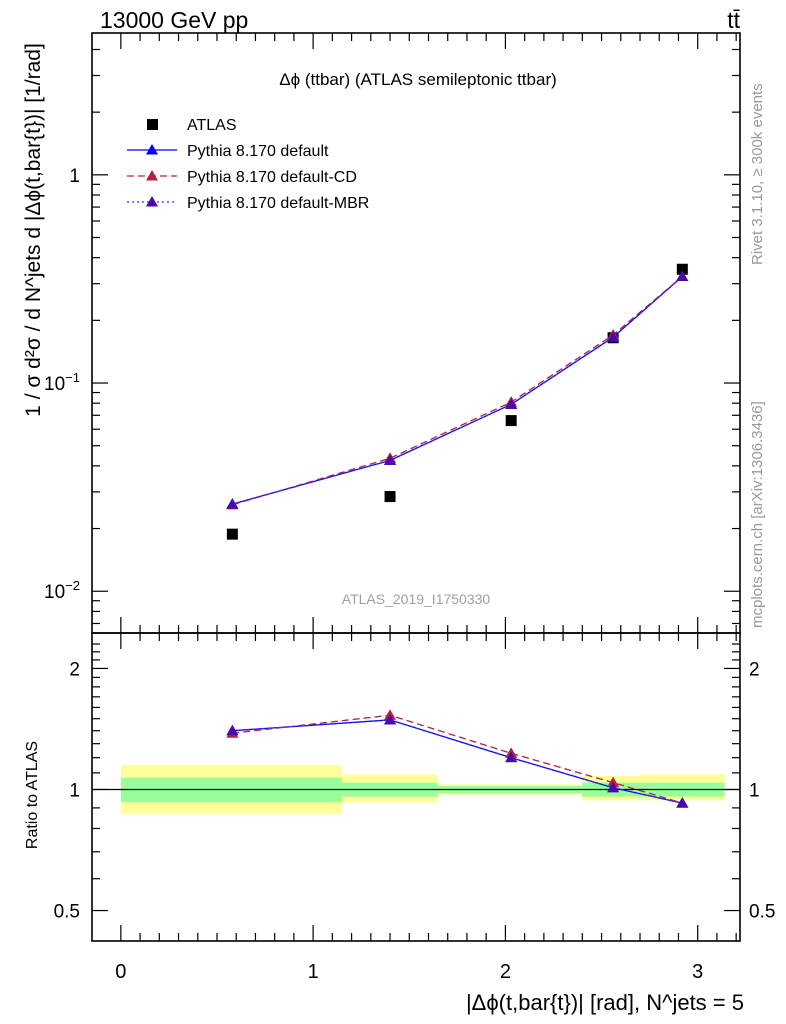 The height and width of the screenshot is (1024, 786). Describe the element at coordinates (67, 912) in the screenshot. I see `ratio-y-tick-label: 0.5` at that location.